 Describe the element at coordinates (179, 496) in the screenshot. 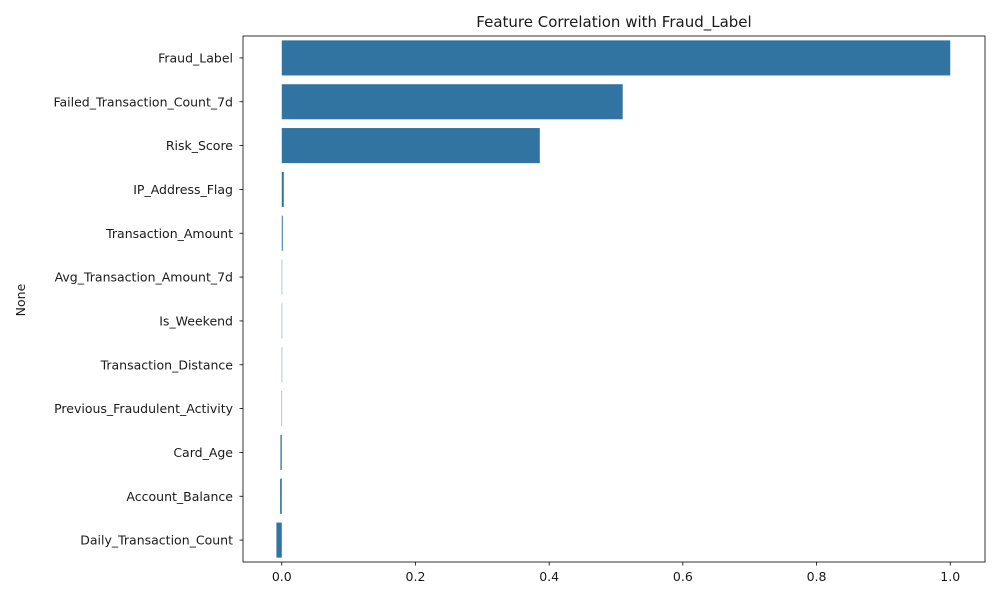

I see `y-tick-label: Account_Balance` at that location.